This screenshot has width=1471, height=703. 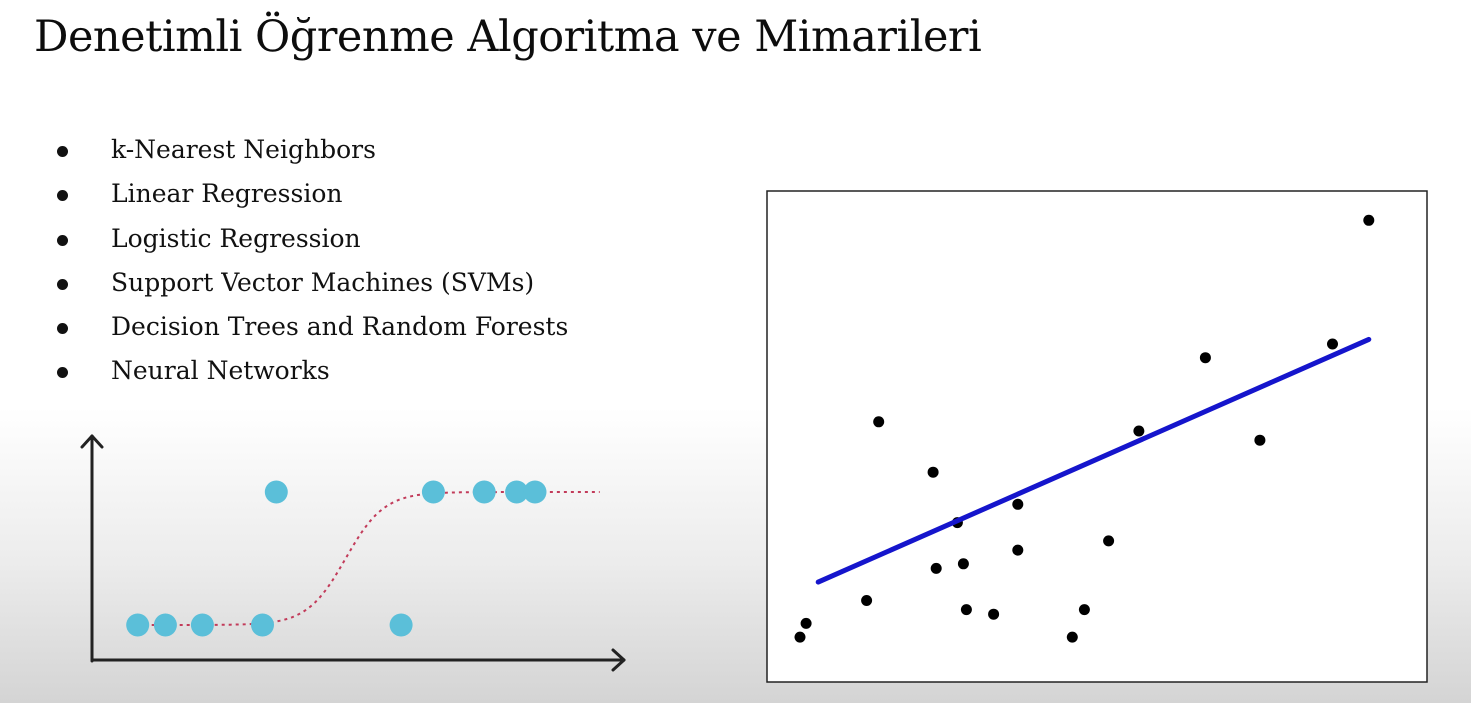 I want to click on list-item-label: Support Vector Machines (SVMs), so click(x=323, y=282).